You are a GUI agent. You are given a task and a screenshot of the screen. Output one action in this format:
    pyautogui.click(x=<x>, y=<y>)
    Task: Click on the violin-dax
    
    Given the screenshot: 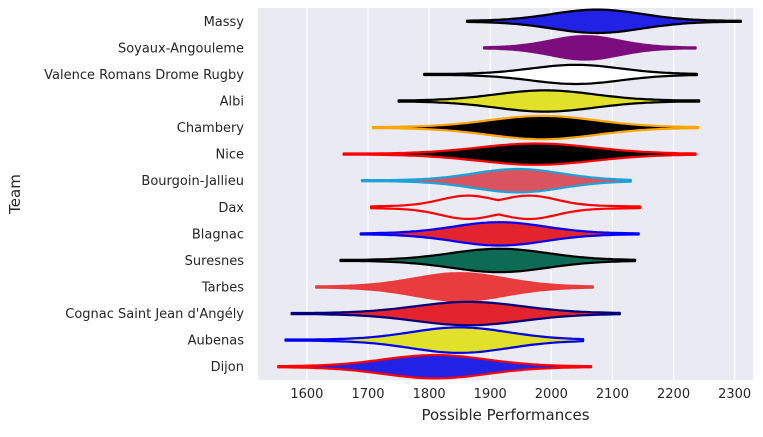 What is the action you would take?
    pyautogui.click(x=505, y=207)
    